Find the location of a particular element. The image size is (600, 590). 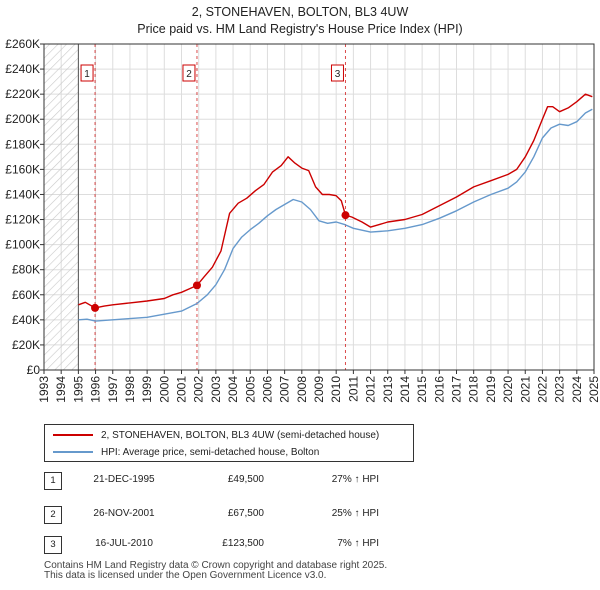

y-tick-label: £20K is located at coordinates (26, 345).